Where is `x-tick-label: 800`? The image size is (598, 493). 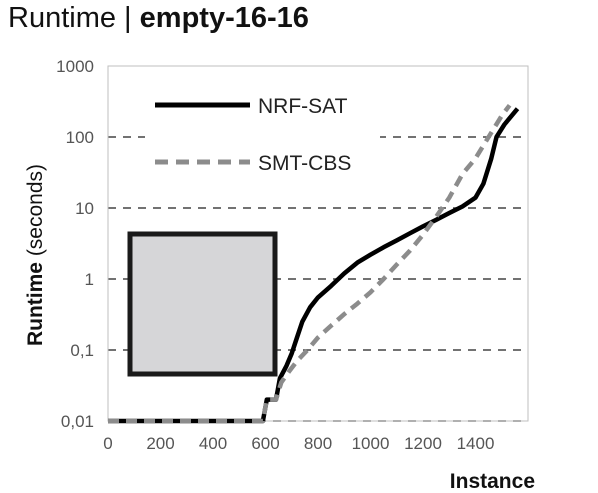 x-tick-label: 800 is located at coordinates (318, 443).